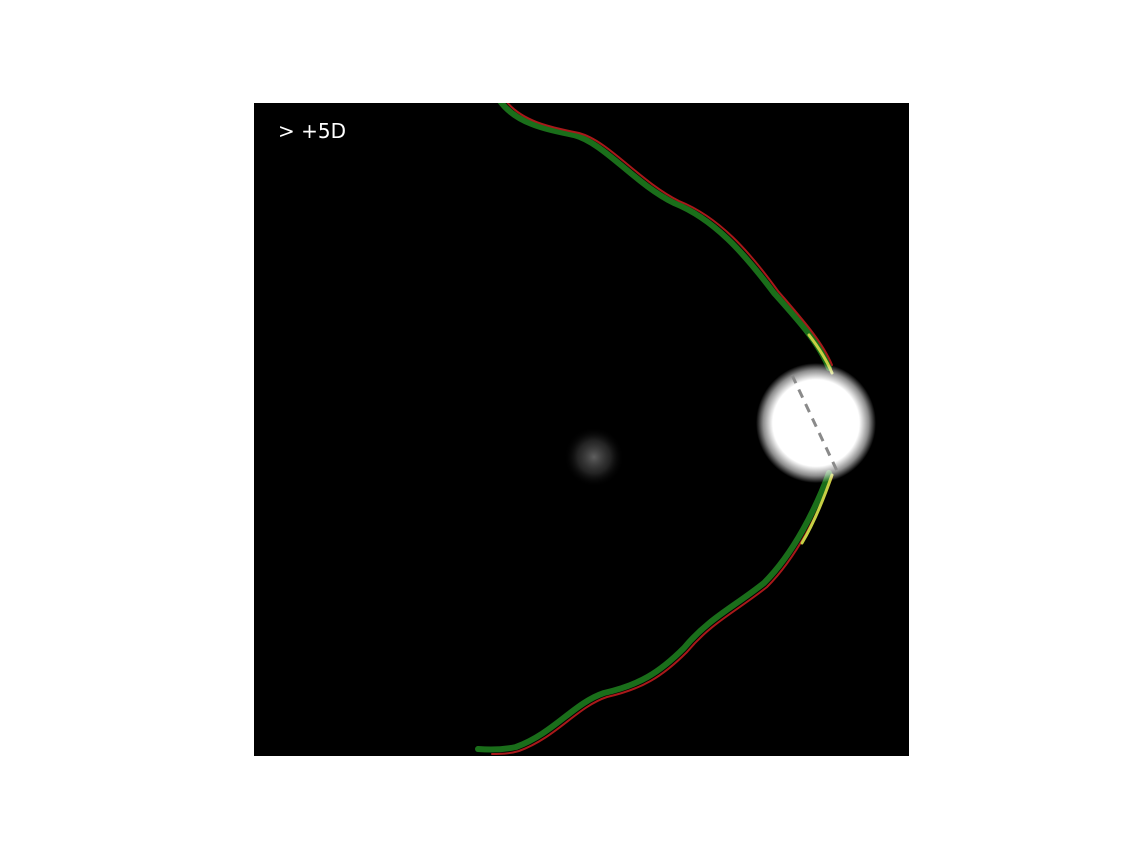 Image resolution: width=1134 pixels, height=850 pixels. I want to click on upper-curve-outer, so click(664, 237).